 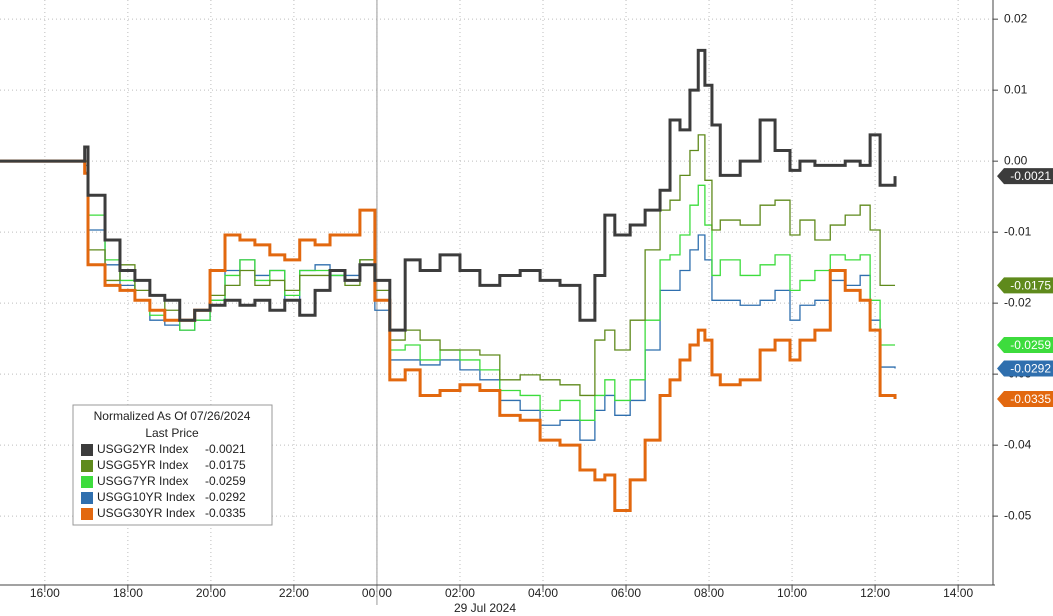 What do you see at coordinates (1018, 231) in the screenshot?
I see `y-tick-label: -0.01` at bounding box center [1018, 231].